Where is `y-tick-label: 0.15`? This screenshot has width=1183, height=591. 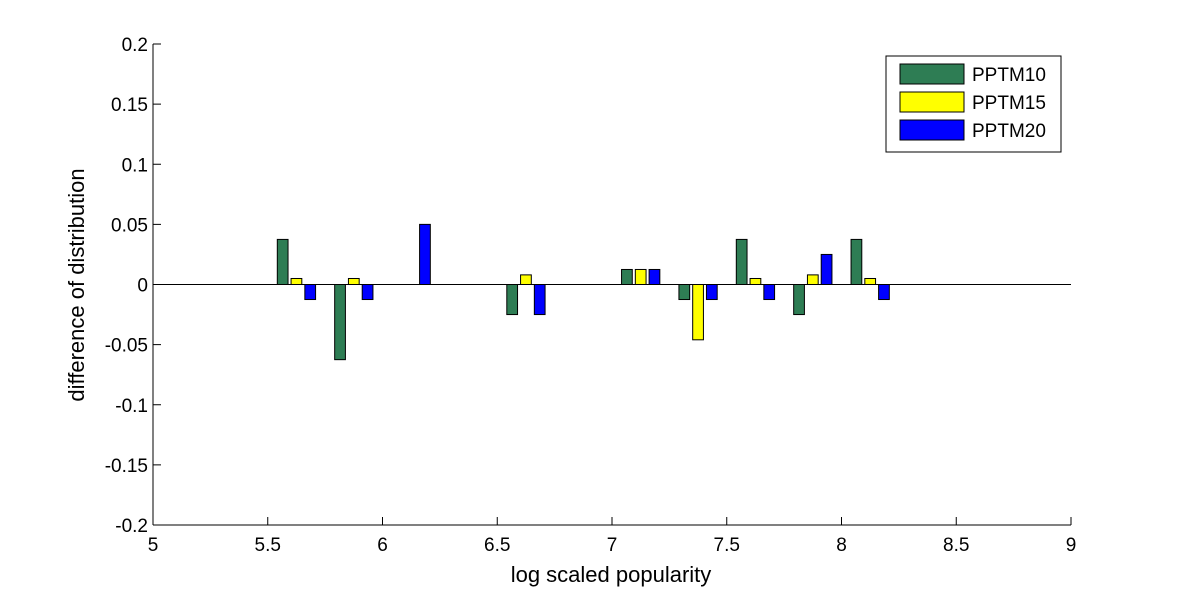 y-tick-label: 0.15 is located at coordinates (129, 105).